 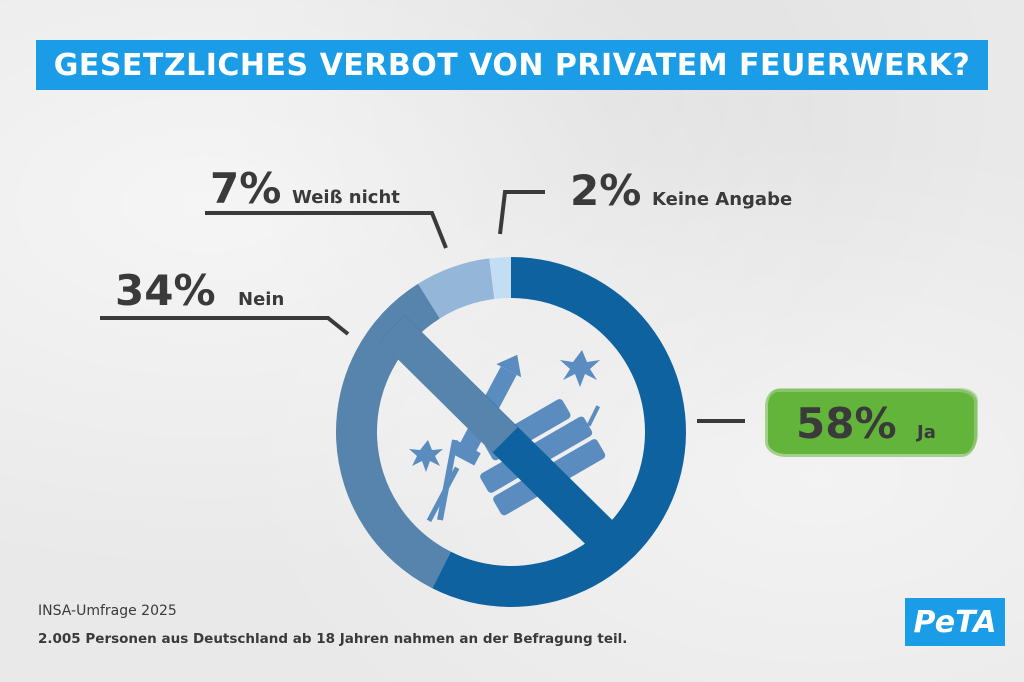 What do you see at coordinates (448, 384) in the screenshot?
I see `prohibition-slash-left` at bounding box center [448, 384].